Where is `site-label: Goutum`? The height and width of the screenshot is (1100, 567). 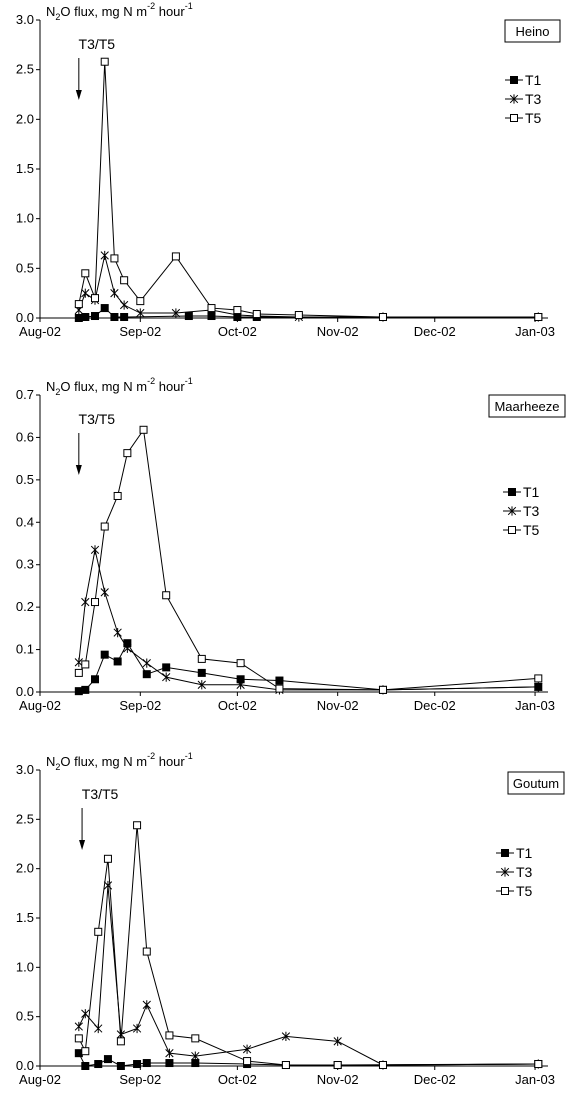 site-label: Goutum is located at coordinates (536, 783).